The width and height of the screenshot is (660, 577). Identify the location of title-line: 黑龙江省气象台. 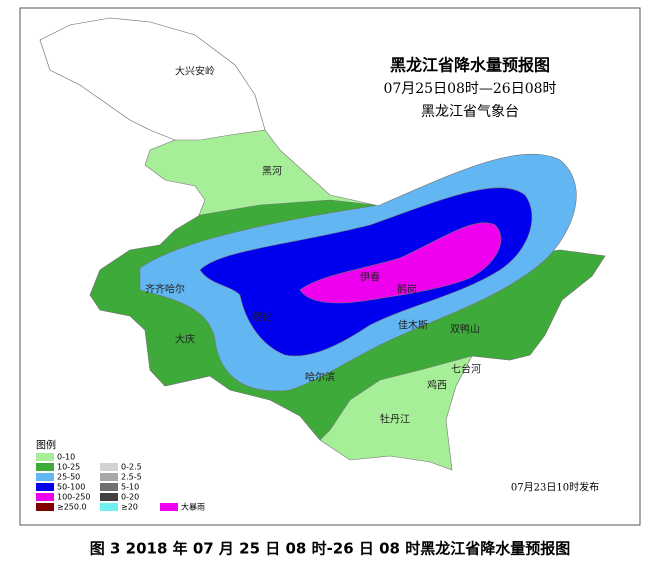
(470, 112).